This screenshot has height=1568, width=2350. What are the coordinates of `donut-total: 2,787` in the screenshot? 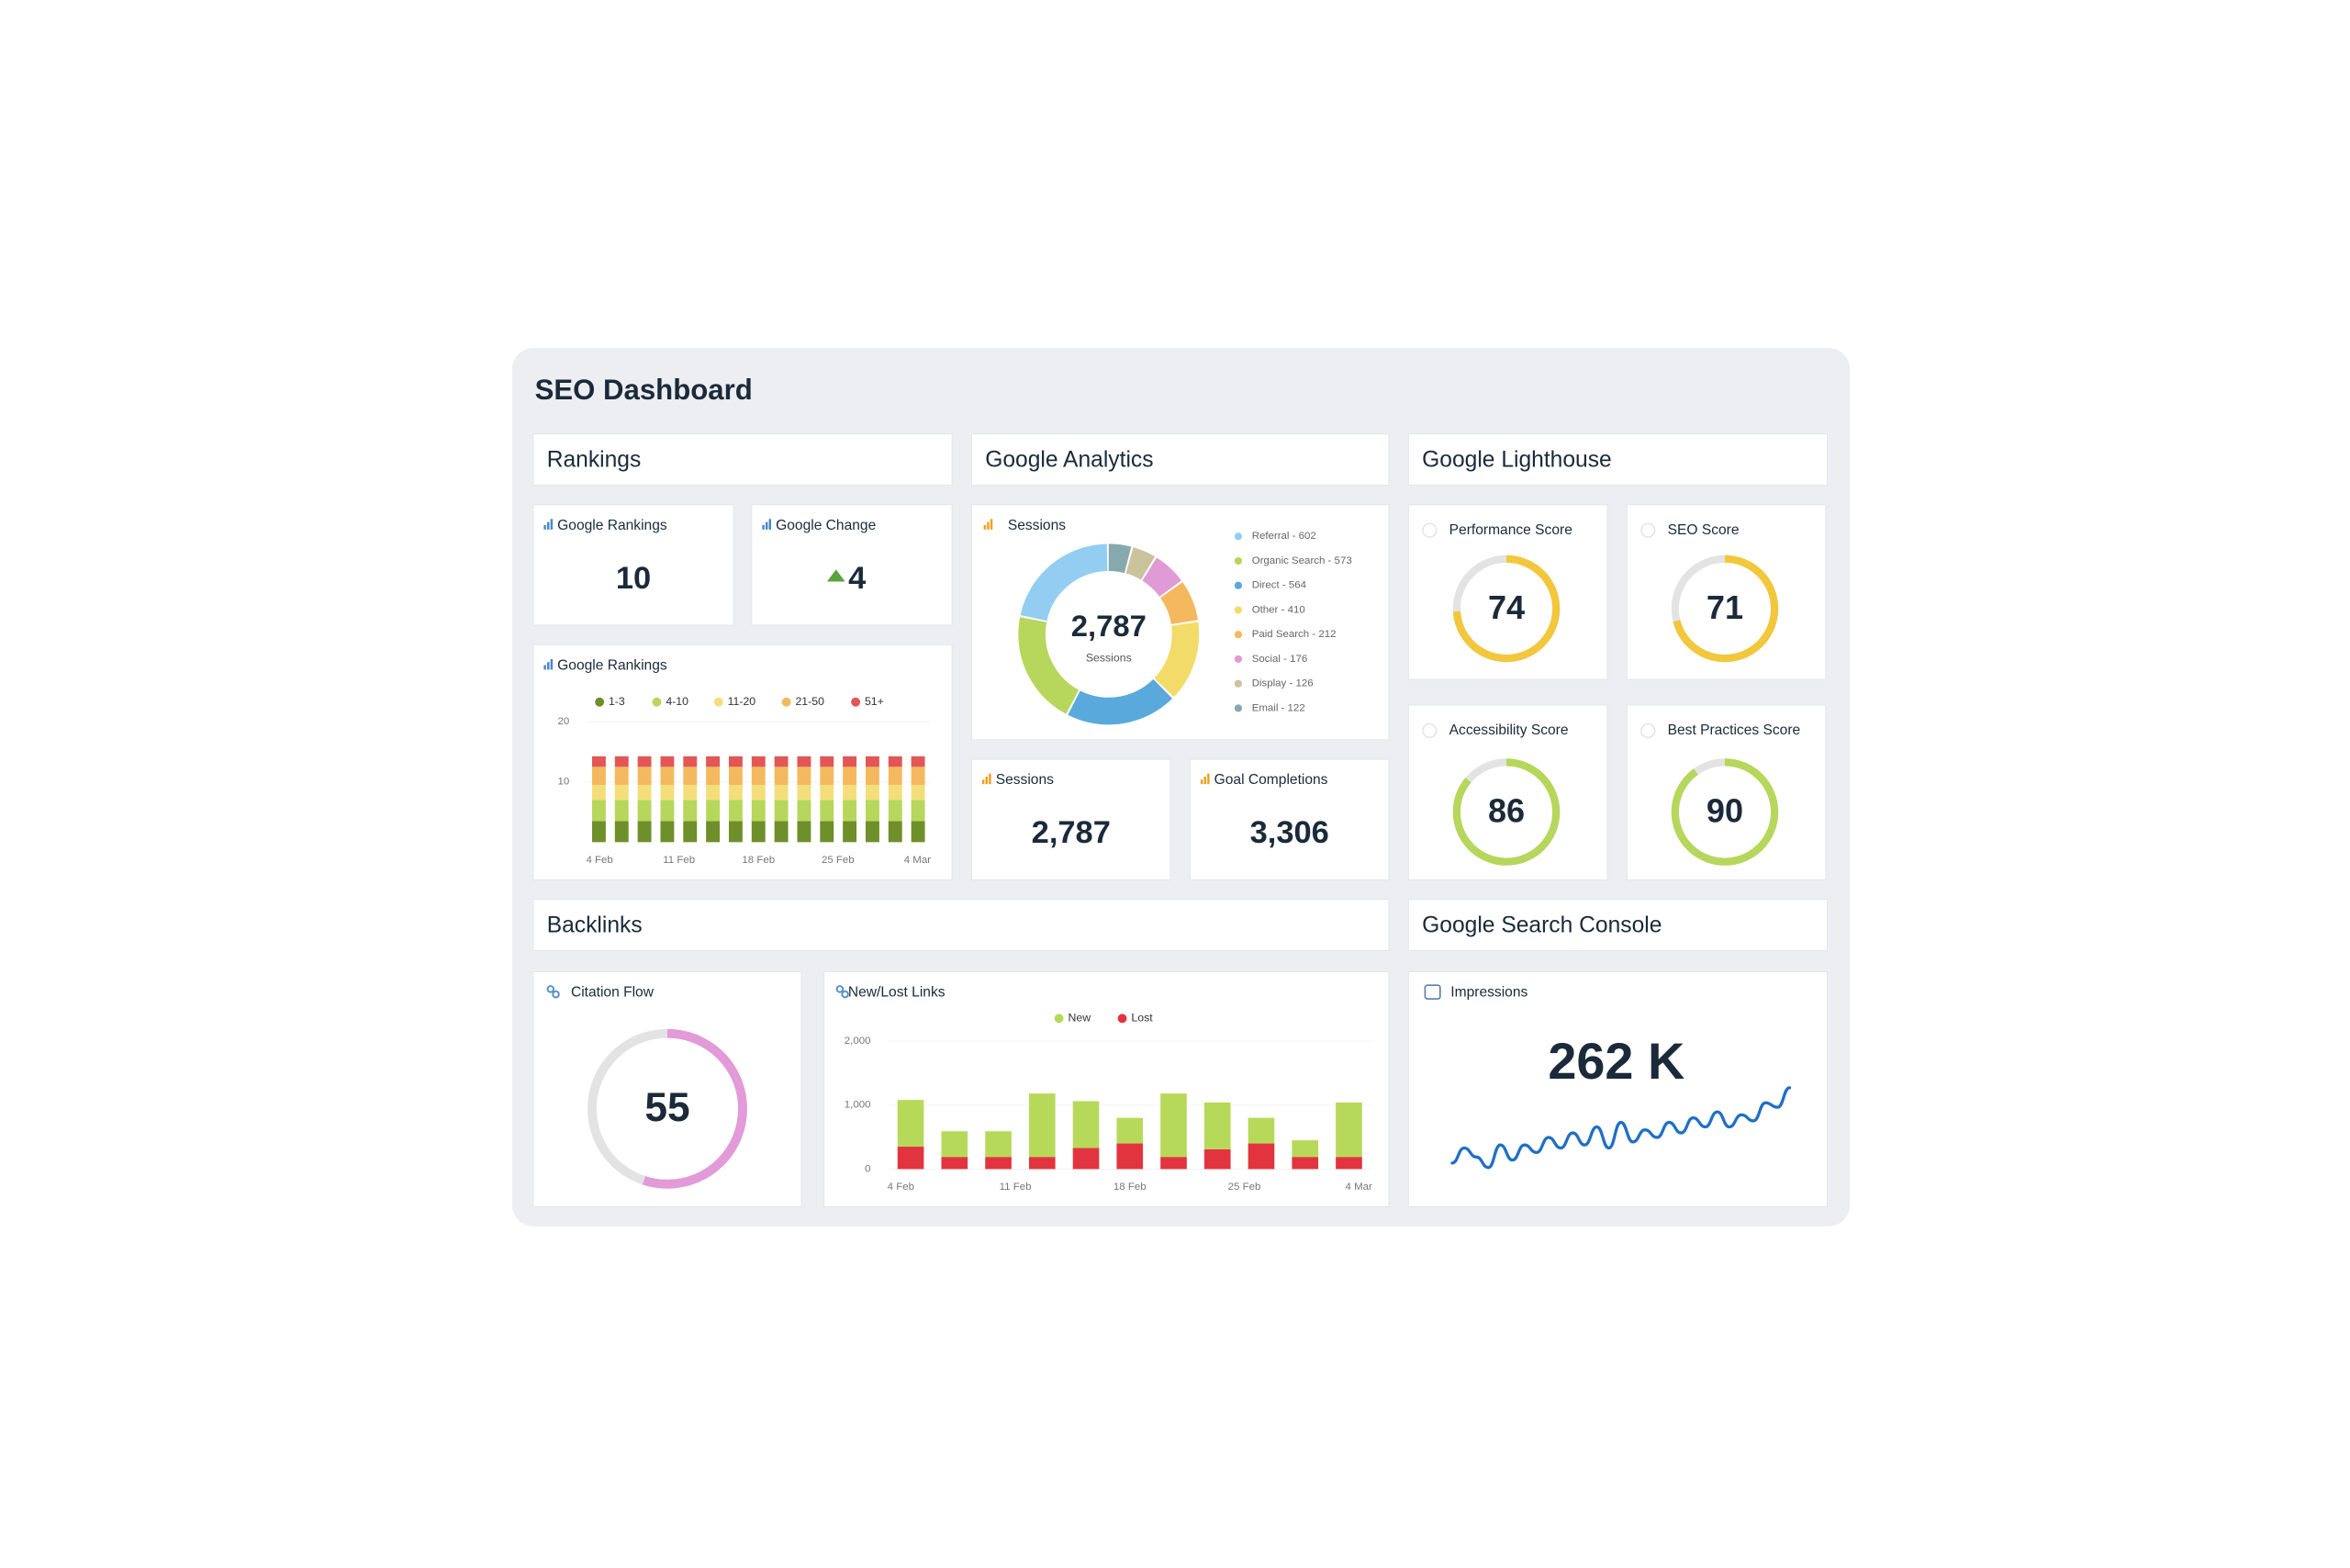 It's located at (1109, 626).